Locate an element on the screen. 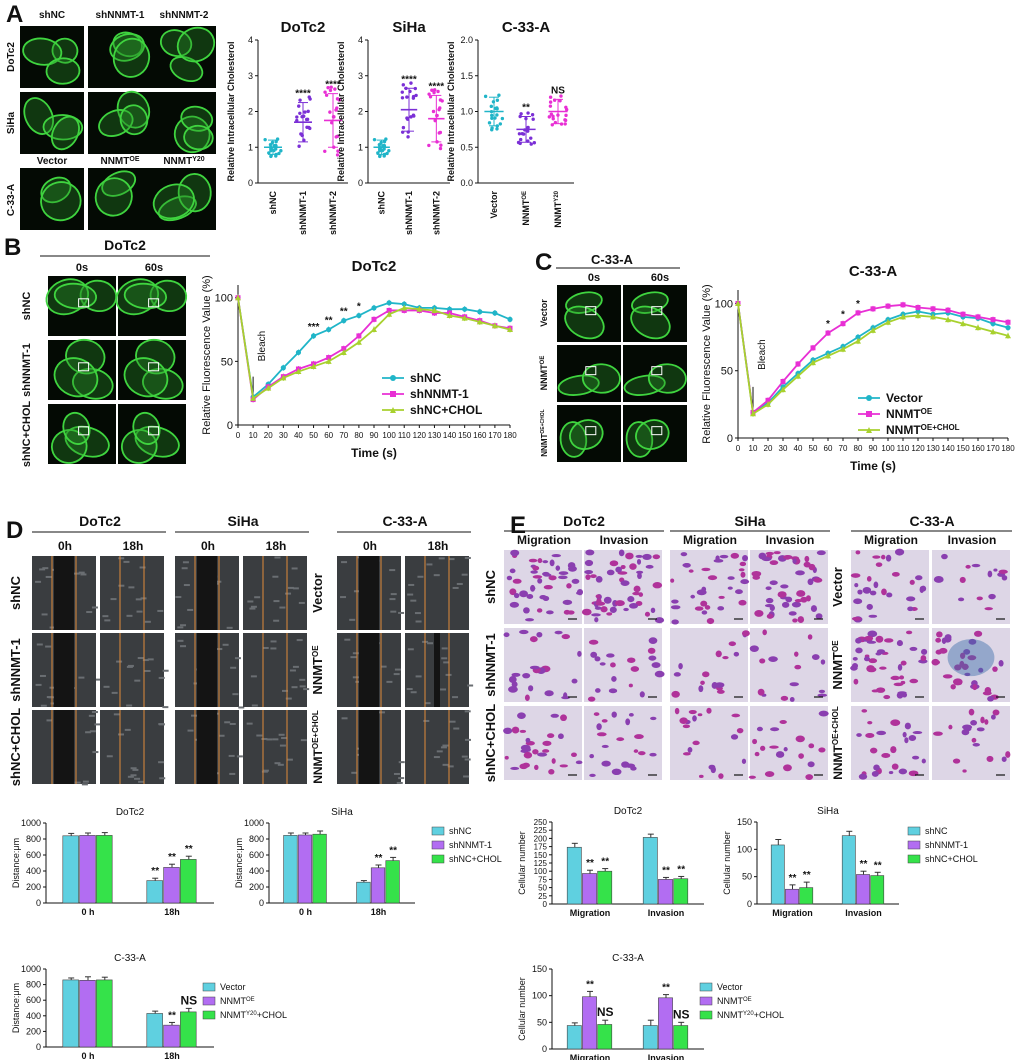 This screenshot has height=1060, width=1020. x-tick-label: 100 is located at coordinates (389, 435).